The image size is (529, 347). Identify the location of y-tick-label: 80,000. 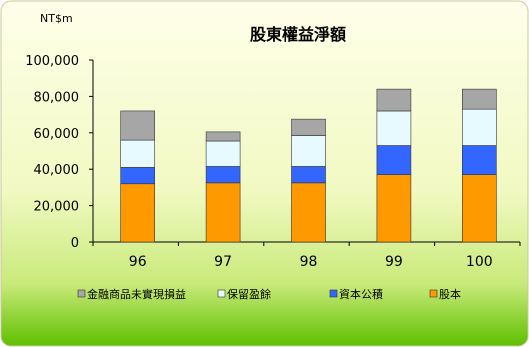
(57, 97).